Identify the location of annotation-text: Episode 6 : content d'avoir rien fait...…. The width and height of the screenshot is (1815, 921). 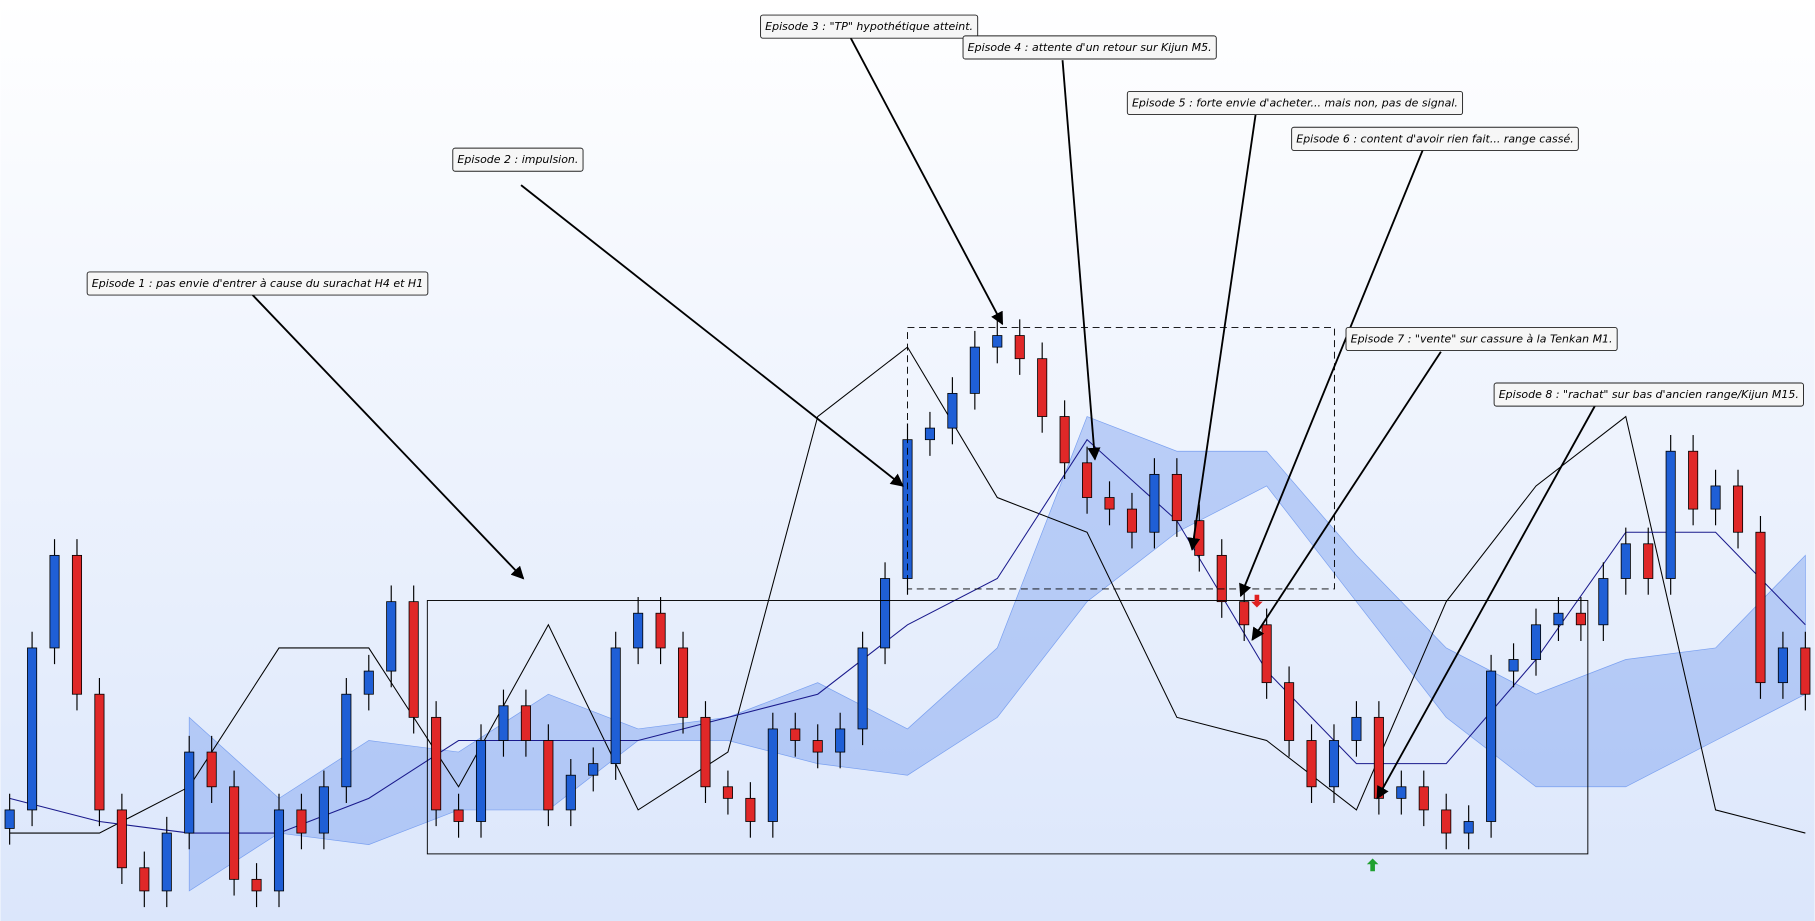
(1434, 138).